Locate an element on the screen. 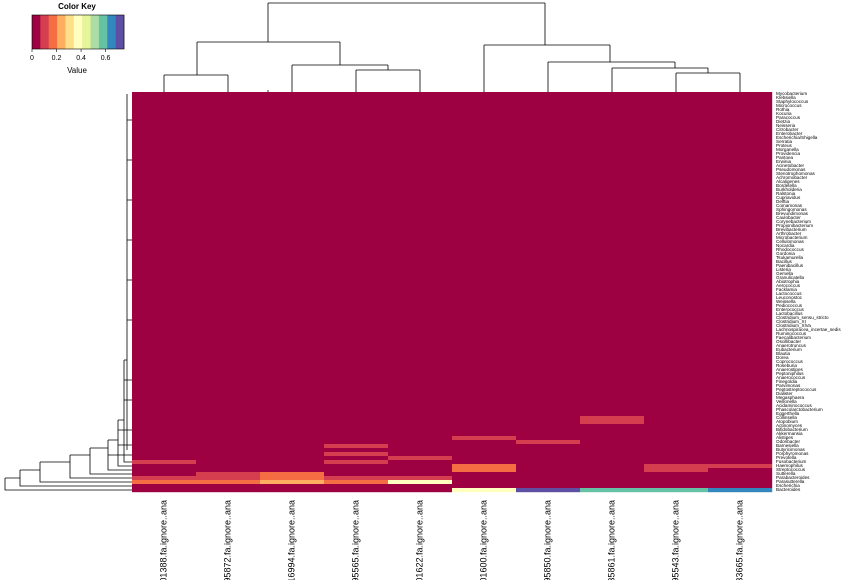  color-key-tick-label: 0.2 is located at coordinates (57, 58).